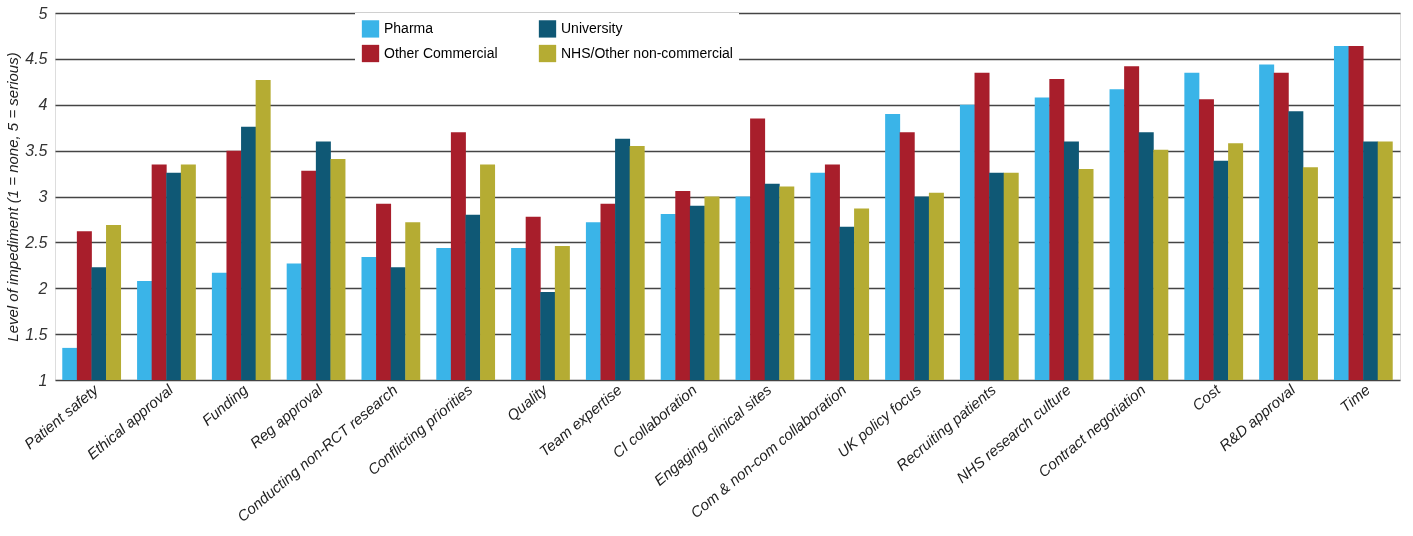 The width and height of the screenshot is (1413, 536). What do you see at coordinates (441, 52) in the screenshot?
I see `legend-label: Other Commercial` at bounding box center [441, 52].